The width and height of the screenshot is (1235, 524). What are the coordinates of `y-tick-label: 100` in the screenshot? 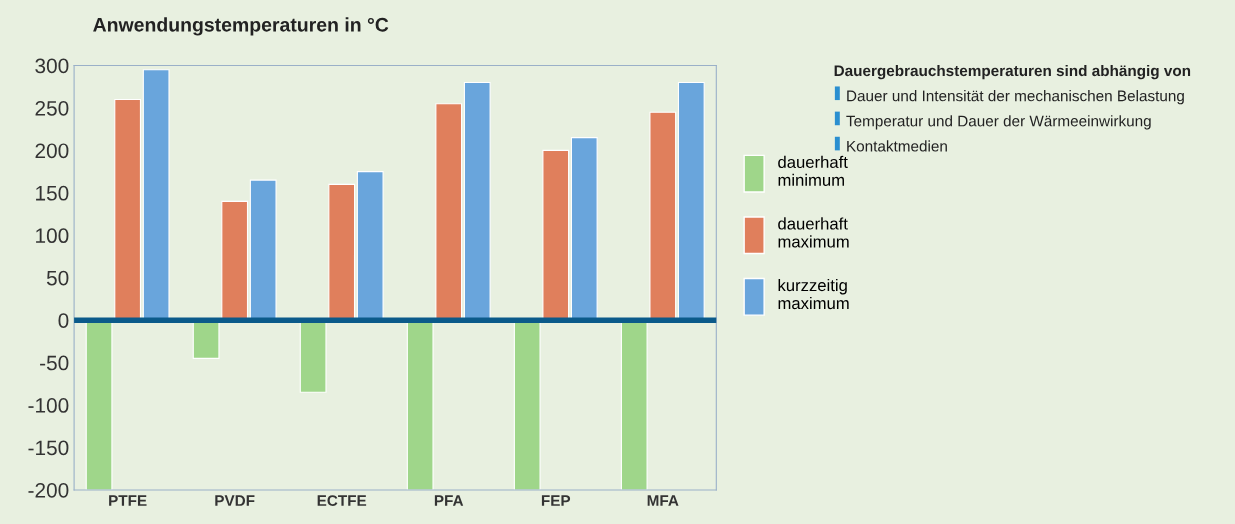 It's located at (52, 236).